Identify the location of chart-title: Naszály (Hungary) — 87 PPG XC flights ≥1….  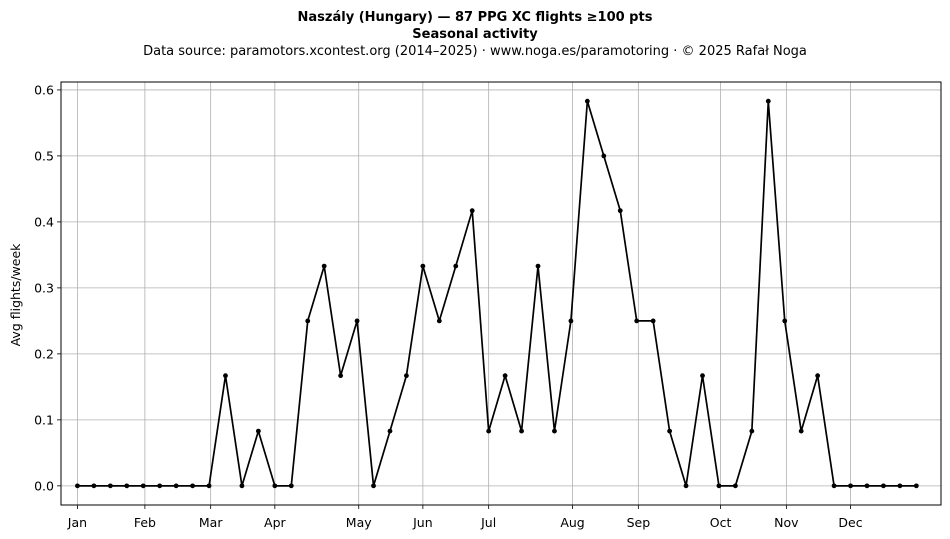
(475, 17).